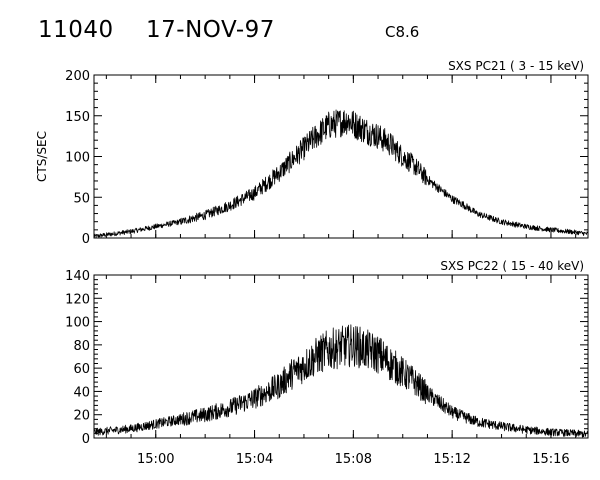 This screenshot has height=480, width=600. Describe the element at coordinates (155, 459) in the screenshot. I see `x-tick-label: 15:00` at that location.